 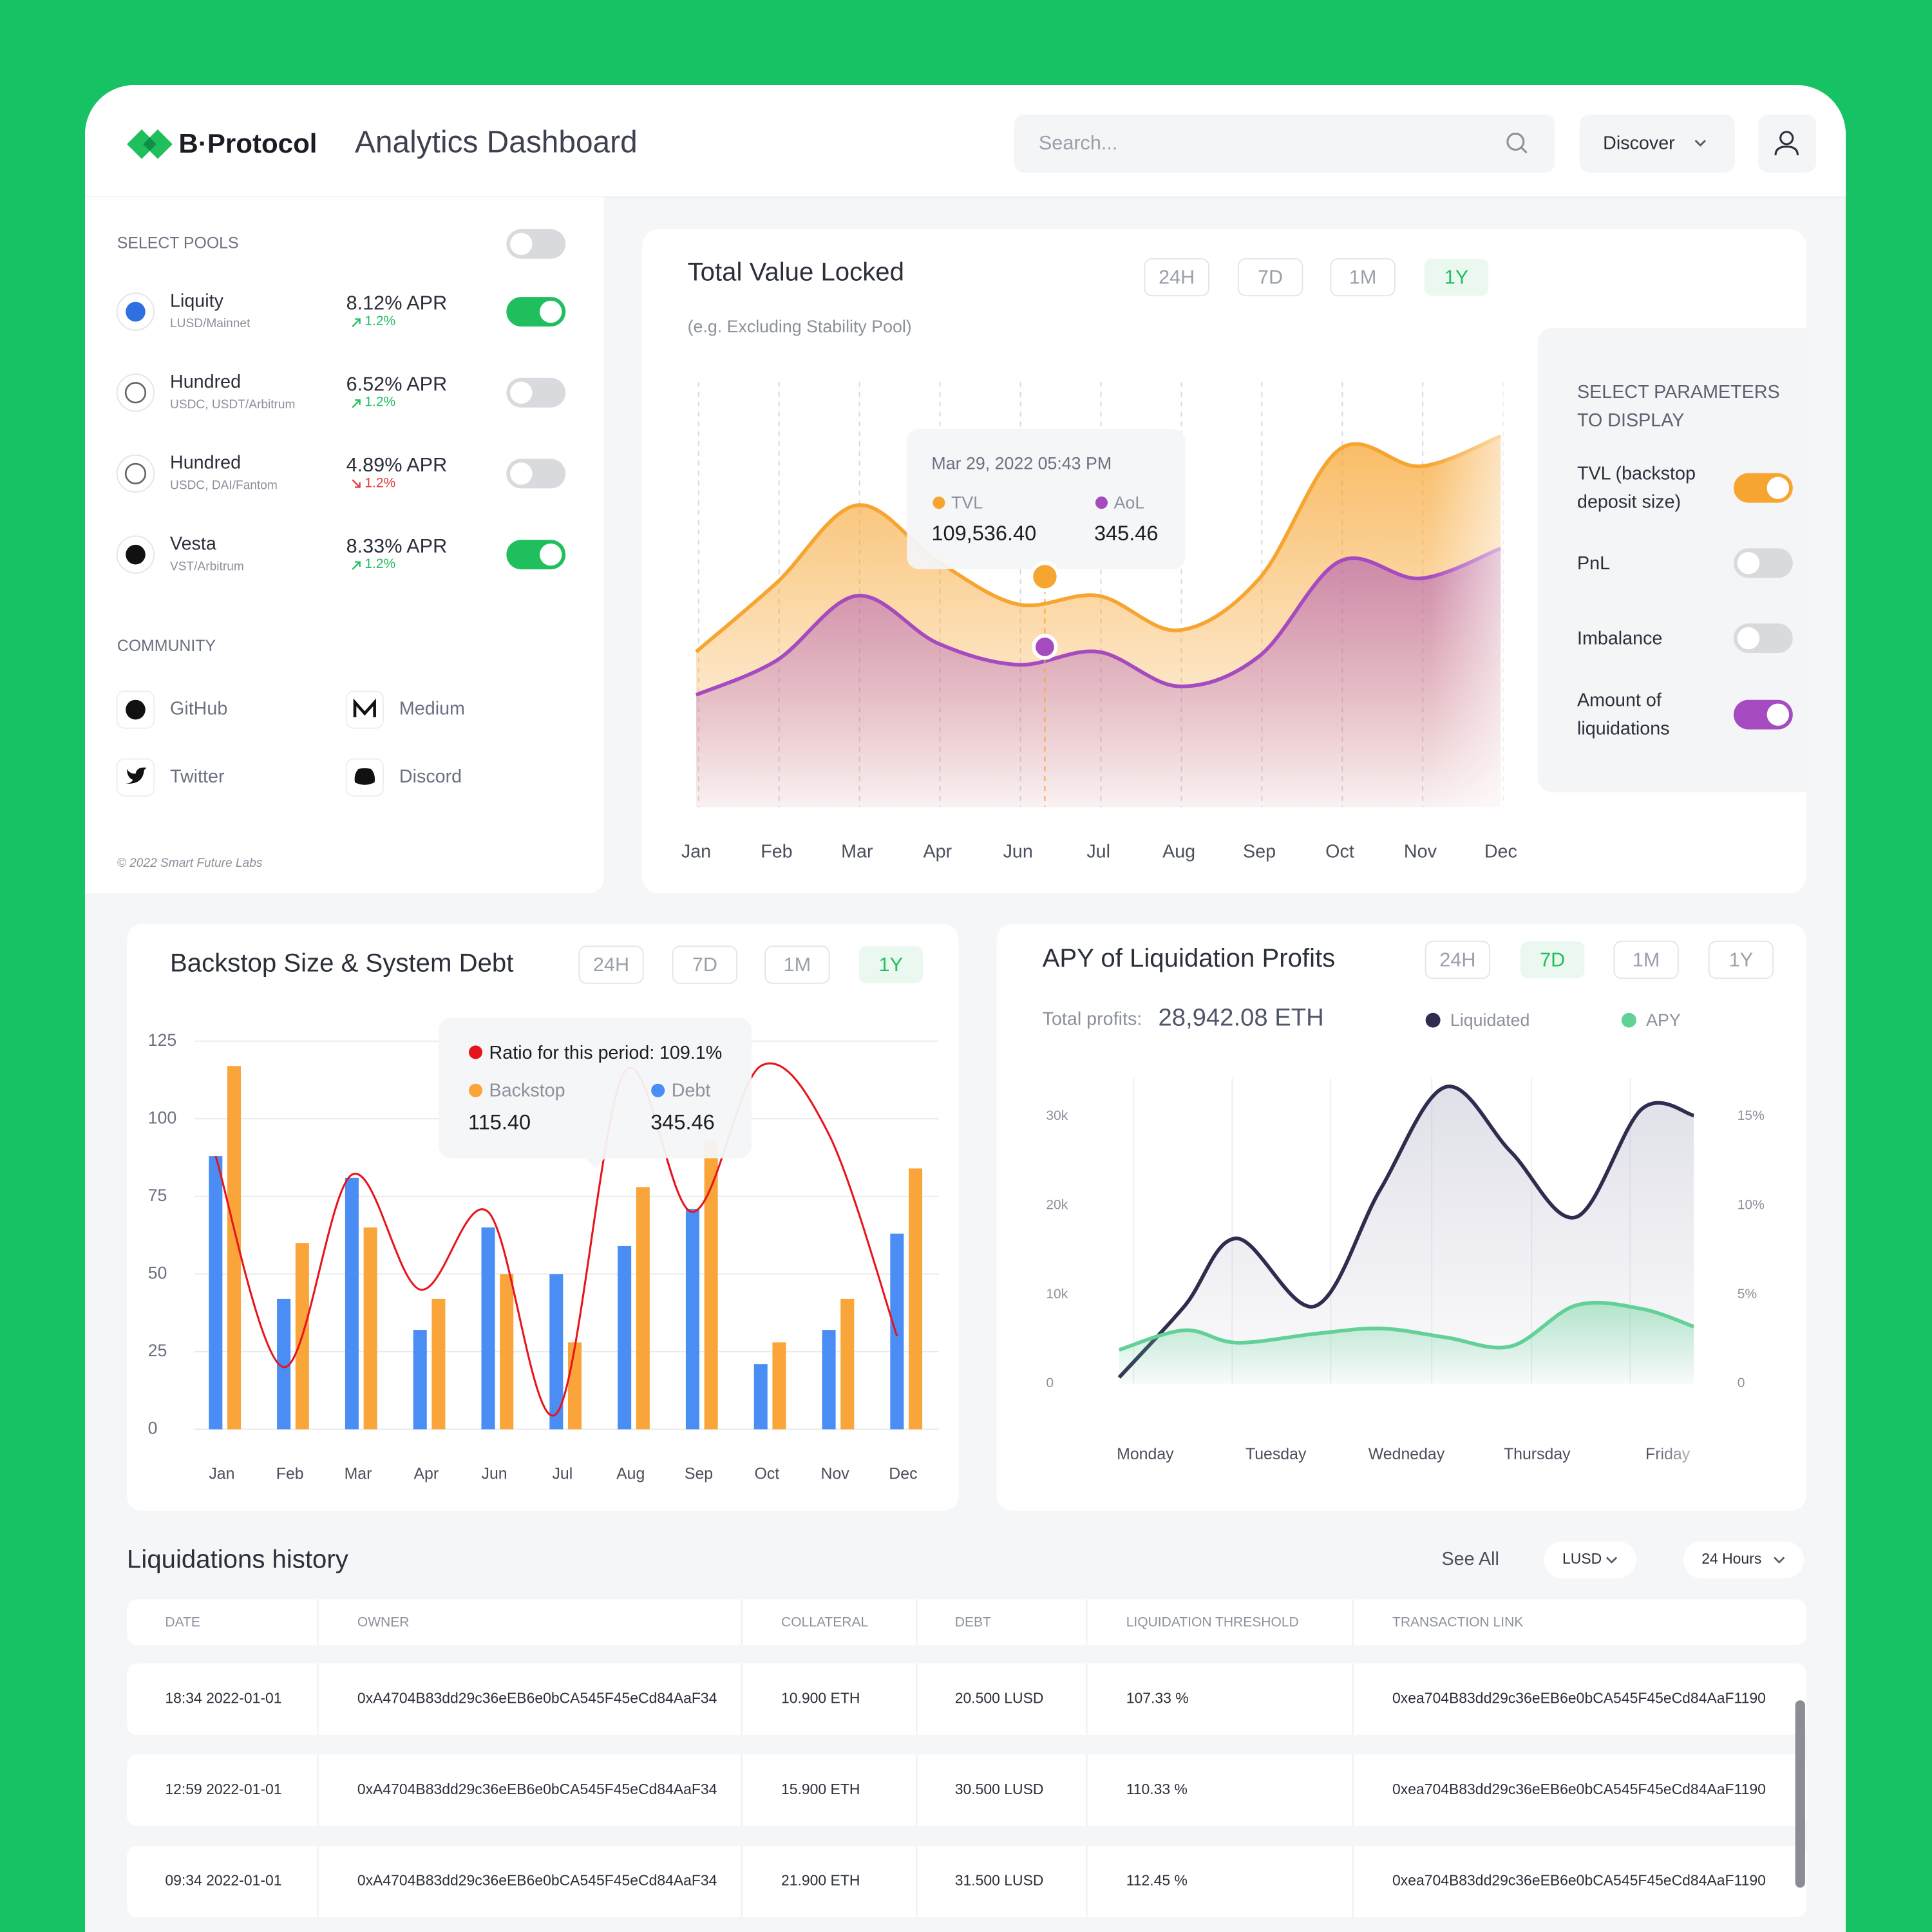 What do you see at coordinates (939, 503) in the screenshot?
I see `legend-dot` at bounding box center [939, 503].